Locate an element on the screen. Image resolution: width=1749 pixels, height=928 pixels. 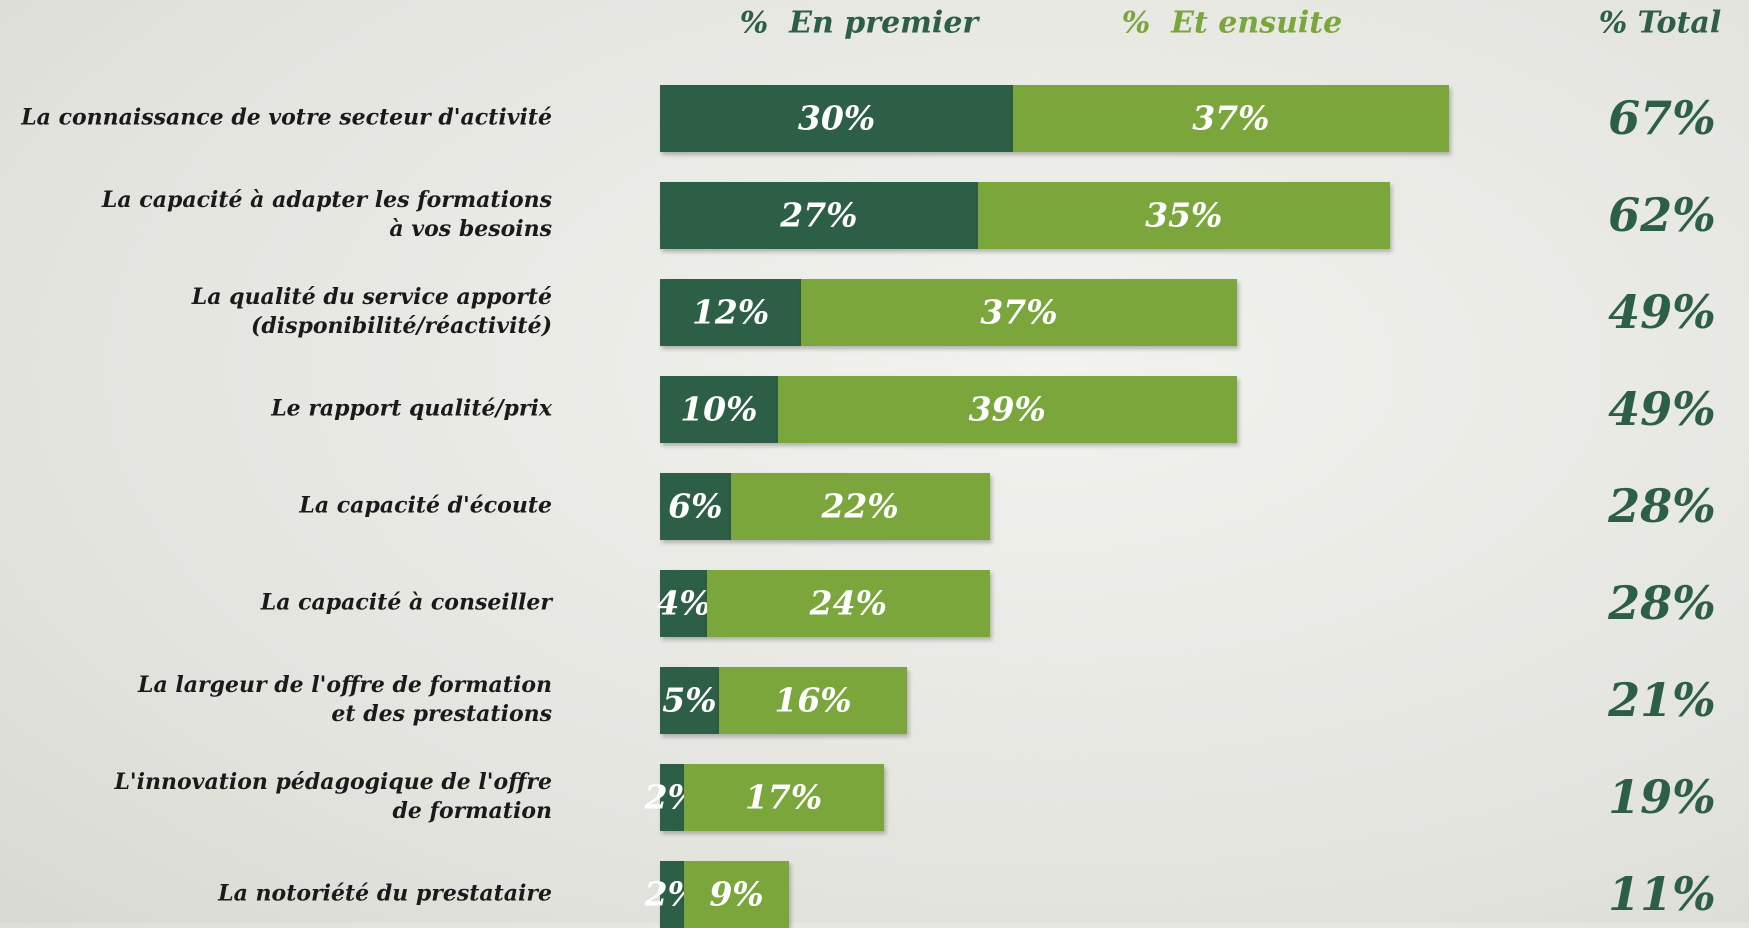
value-label: 24% is located at coordinates (848, 603).